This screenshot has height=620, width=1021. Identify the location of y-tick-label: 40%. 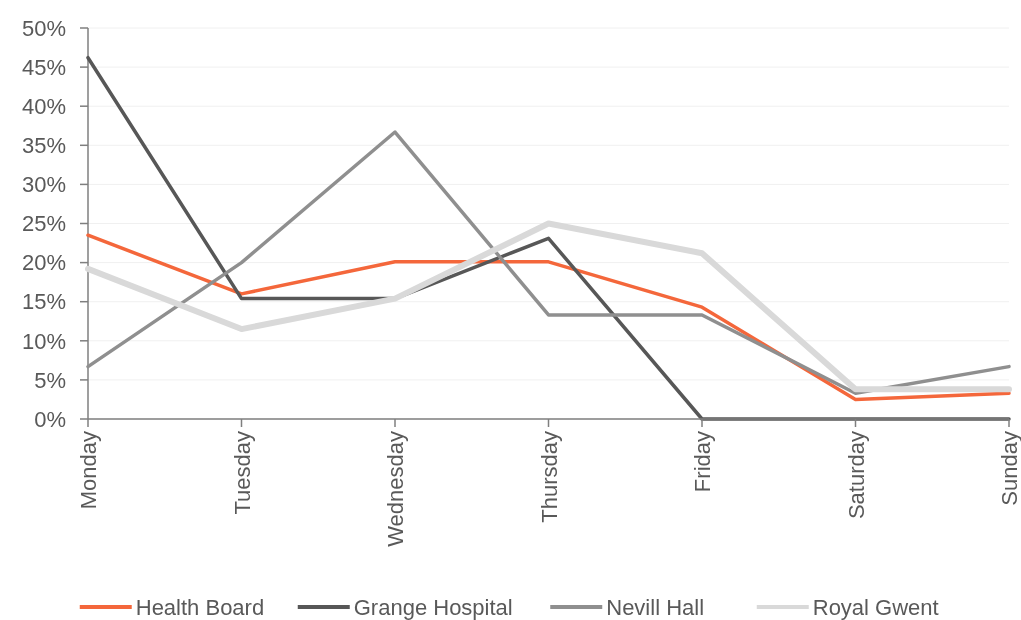
(43, 106).